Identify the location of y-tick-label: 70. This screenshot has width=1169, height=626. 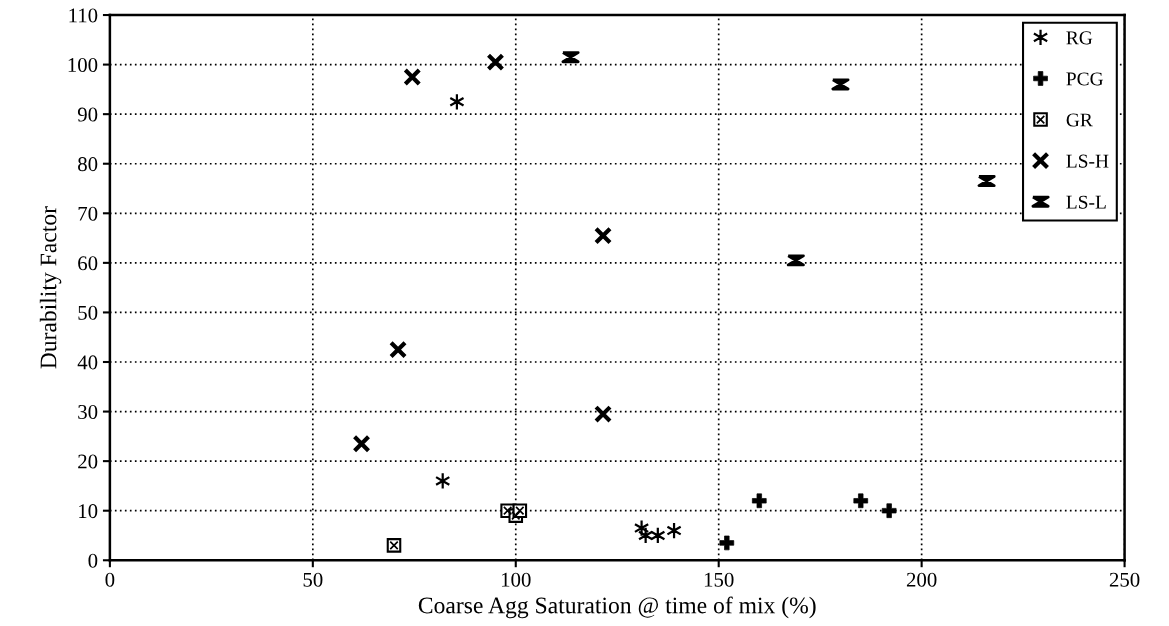
(88, 213).